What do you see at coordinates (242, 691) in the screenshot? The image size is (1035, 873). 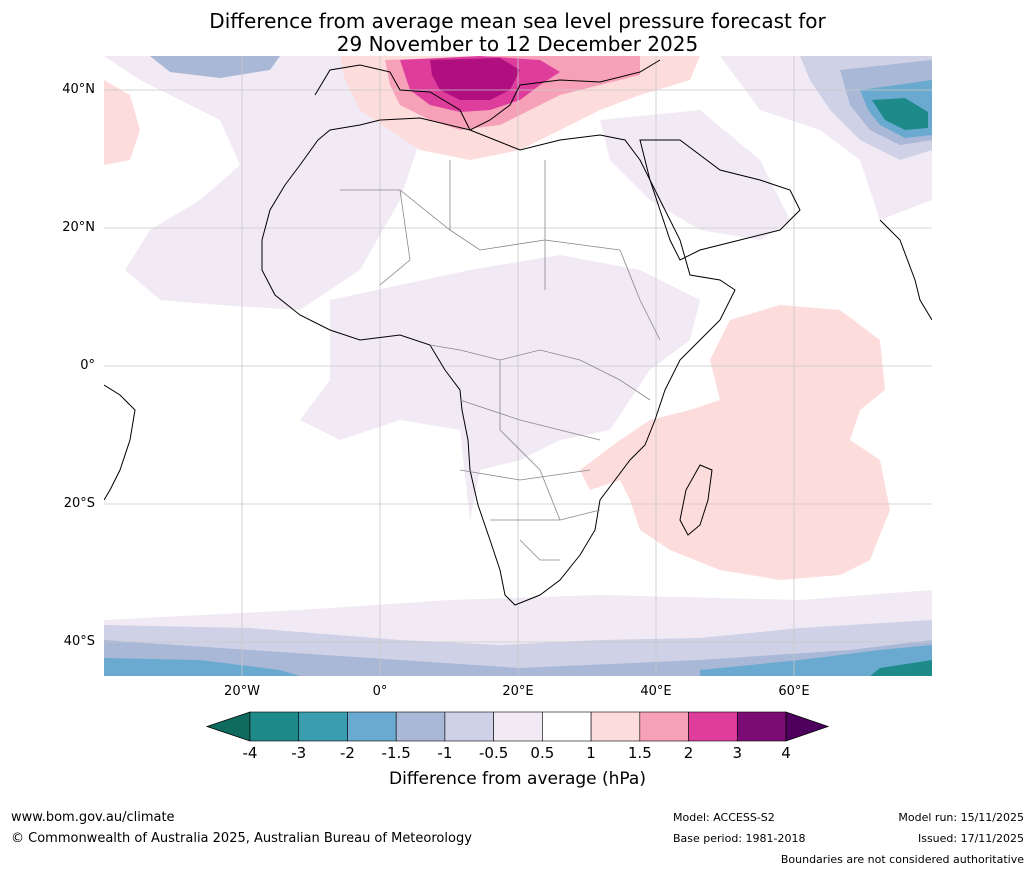 I see `lon-label-20w: 20°W` at bounding box center [242, 691].